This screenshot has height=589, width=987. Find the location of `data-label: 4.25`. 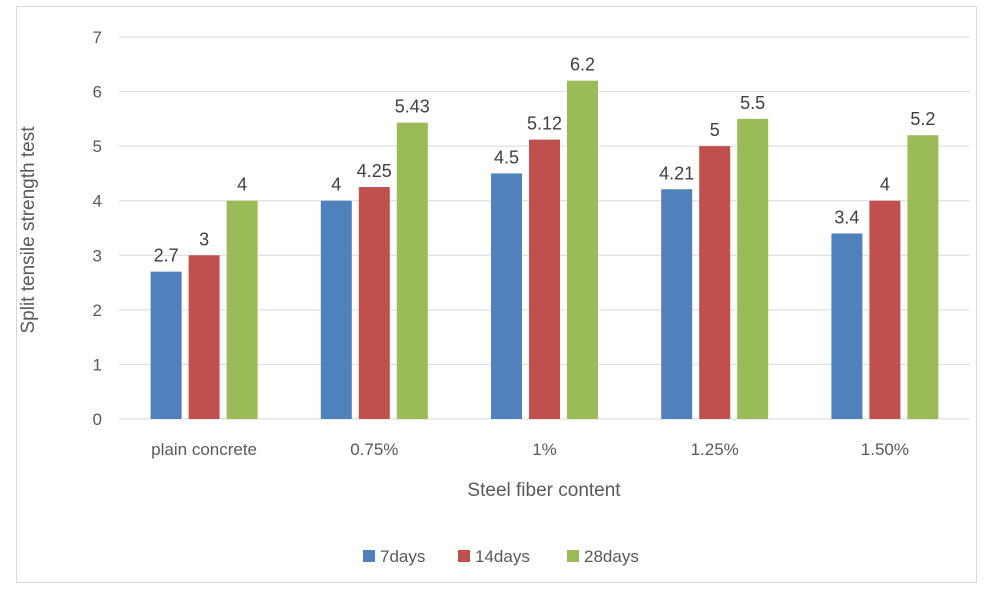

data-label: 4.25 is located at coordinates (374, 171).